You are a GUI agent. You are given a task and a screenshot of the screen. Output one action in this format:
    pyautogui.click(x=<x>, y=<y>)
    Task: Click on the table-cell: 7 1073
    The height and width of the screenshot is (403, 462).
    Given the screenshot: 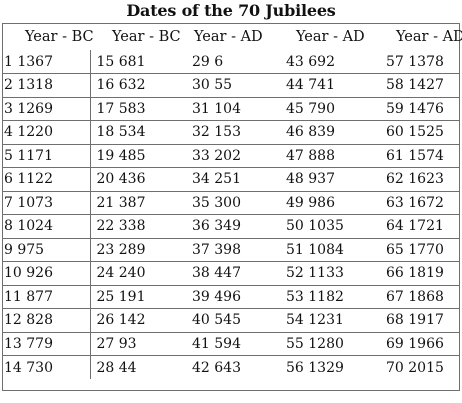 What is the action you would take?
    pyautogui.click(x=47, y=202)
    